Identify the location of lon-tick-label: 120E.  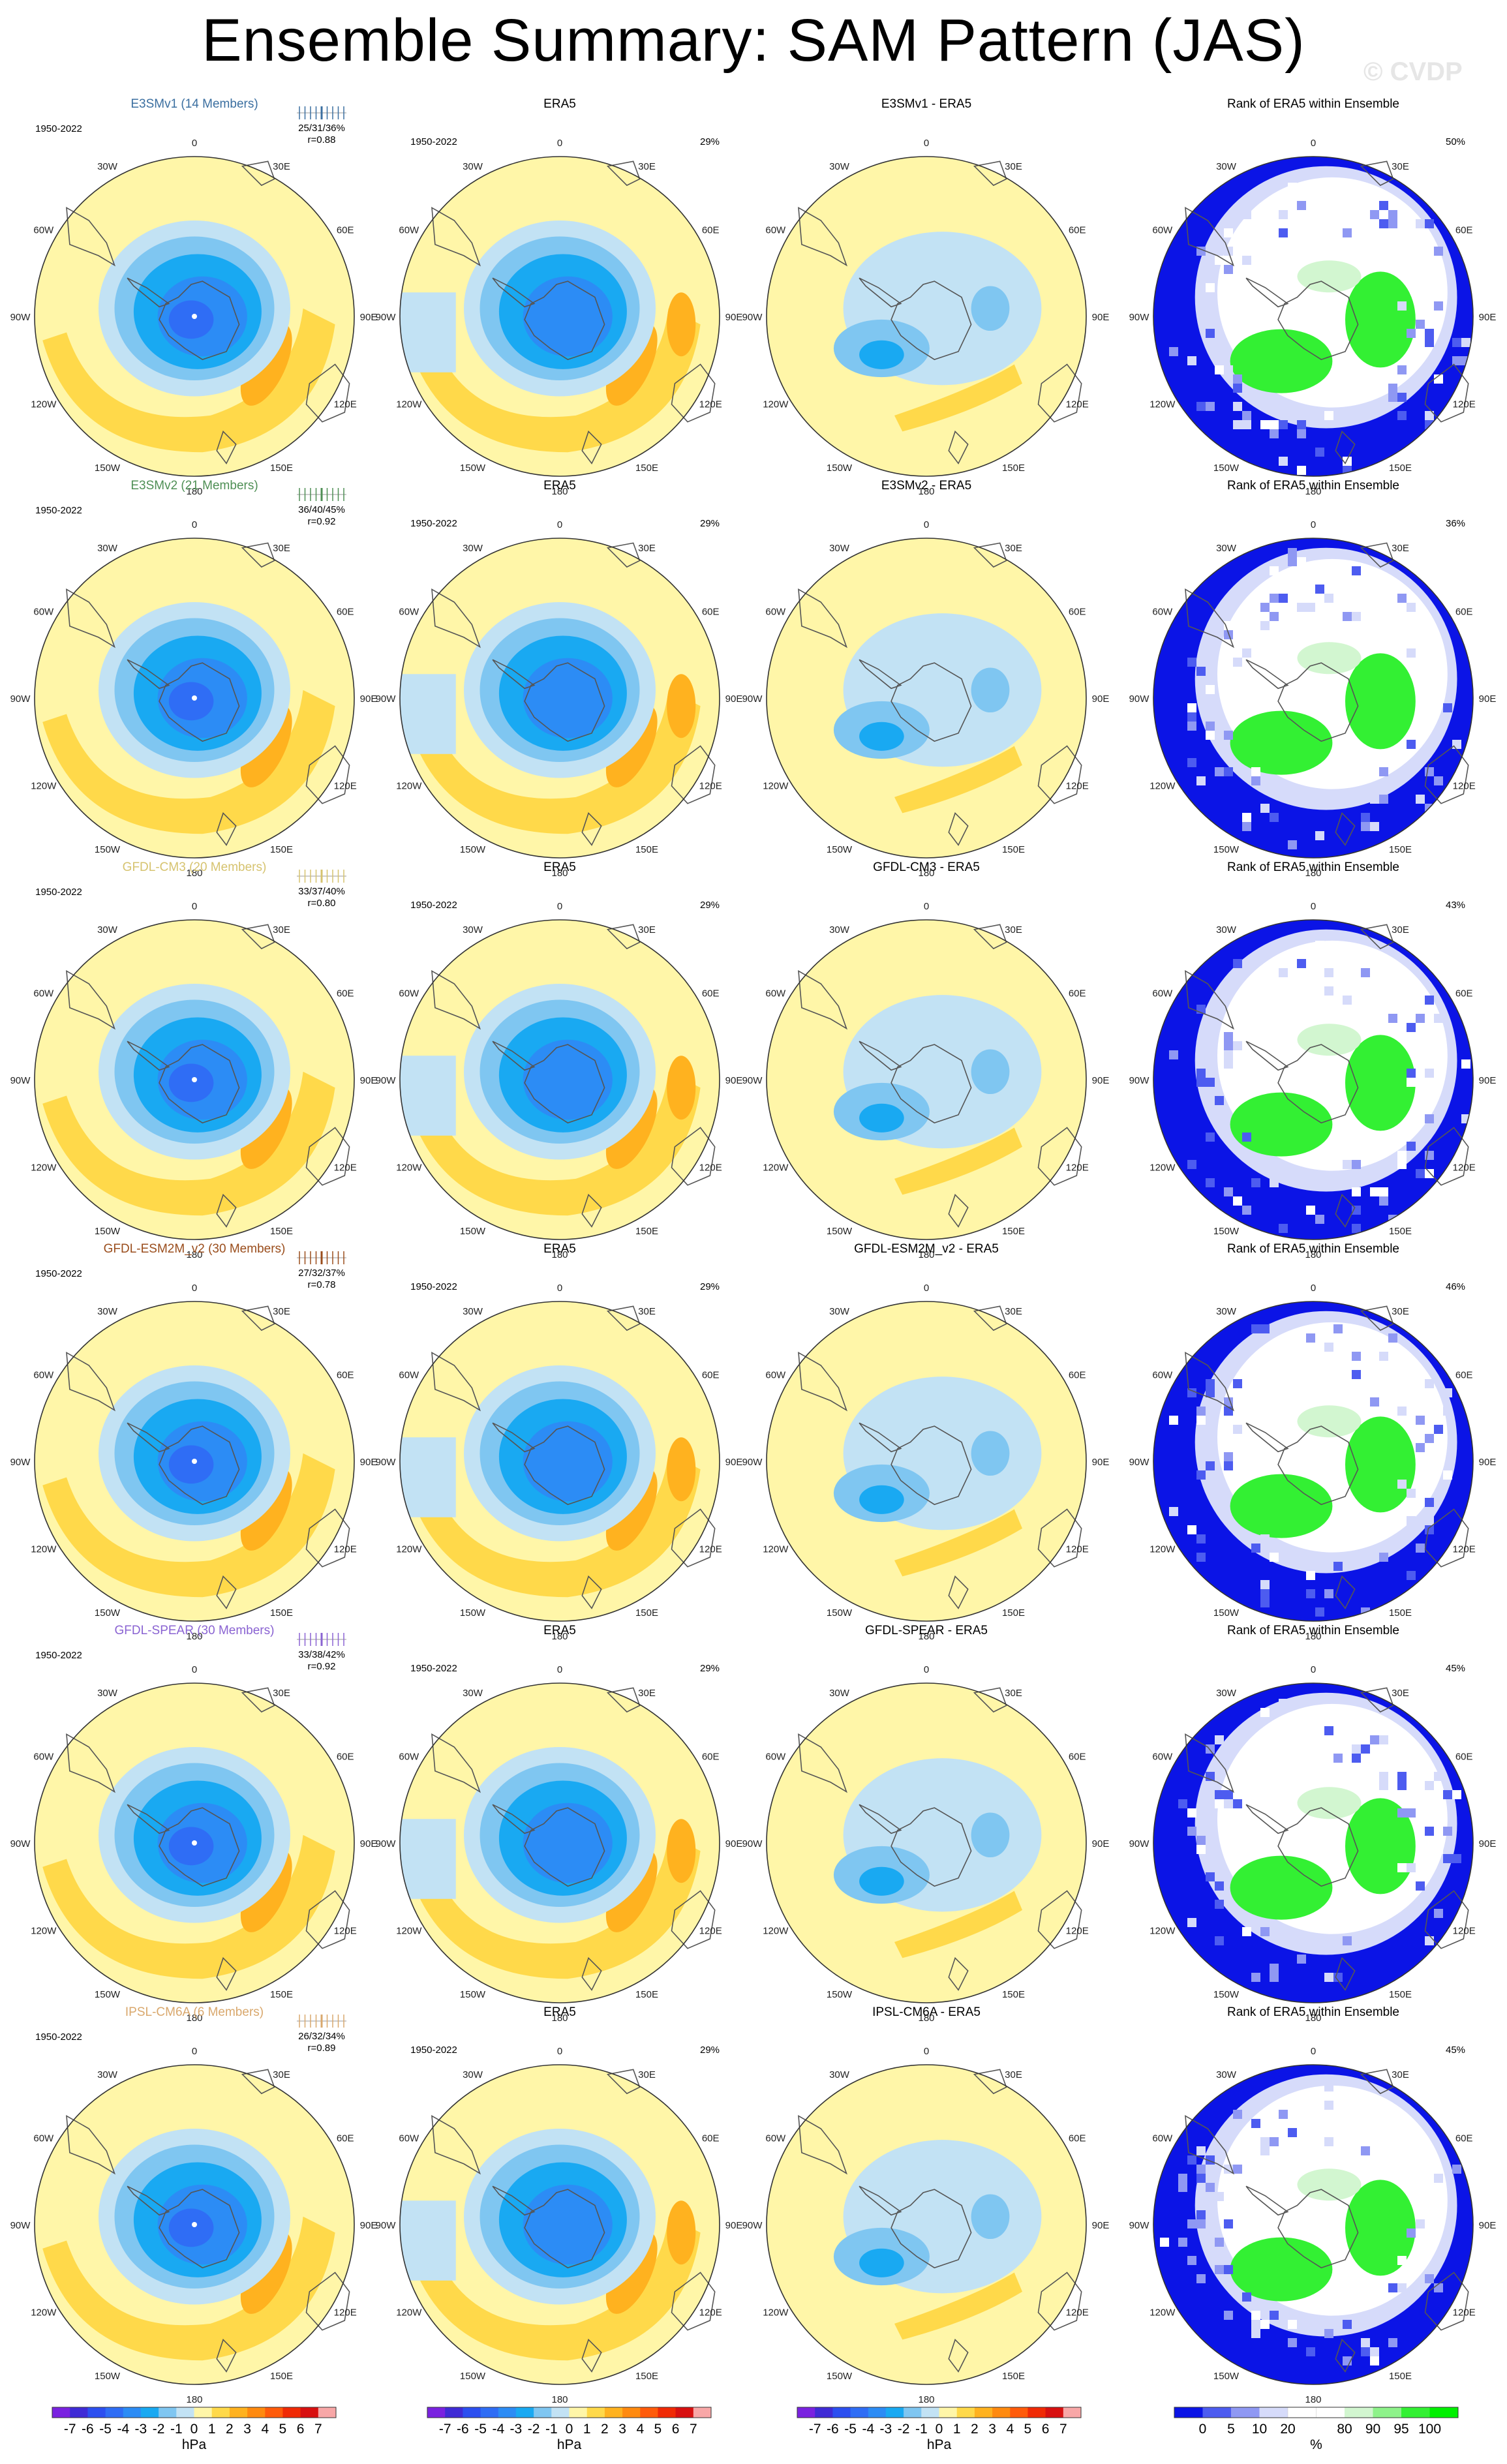
(710, 787).